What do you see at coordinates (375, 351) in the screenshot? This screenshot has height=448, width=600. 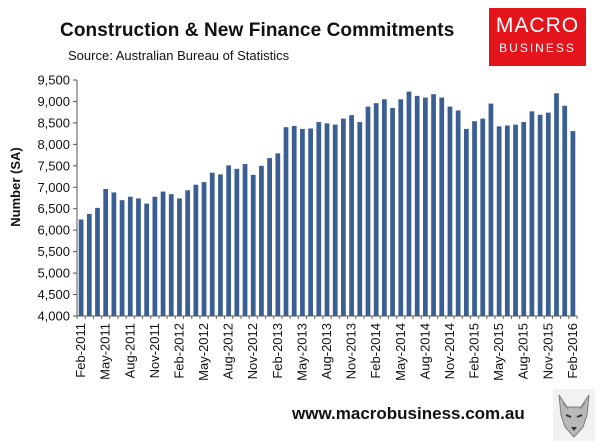 I see `x-tick-label: Feb-2014` at bounding box center [375, 351].